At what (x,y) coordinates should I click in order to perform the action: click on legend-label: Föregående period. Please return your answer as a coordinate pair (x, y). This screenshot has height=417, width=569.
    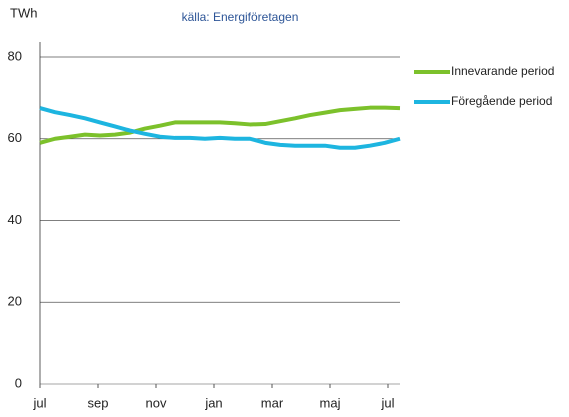
    Looking at the image, I should click on (501, 101).